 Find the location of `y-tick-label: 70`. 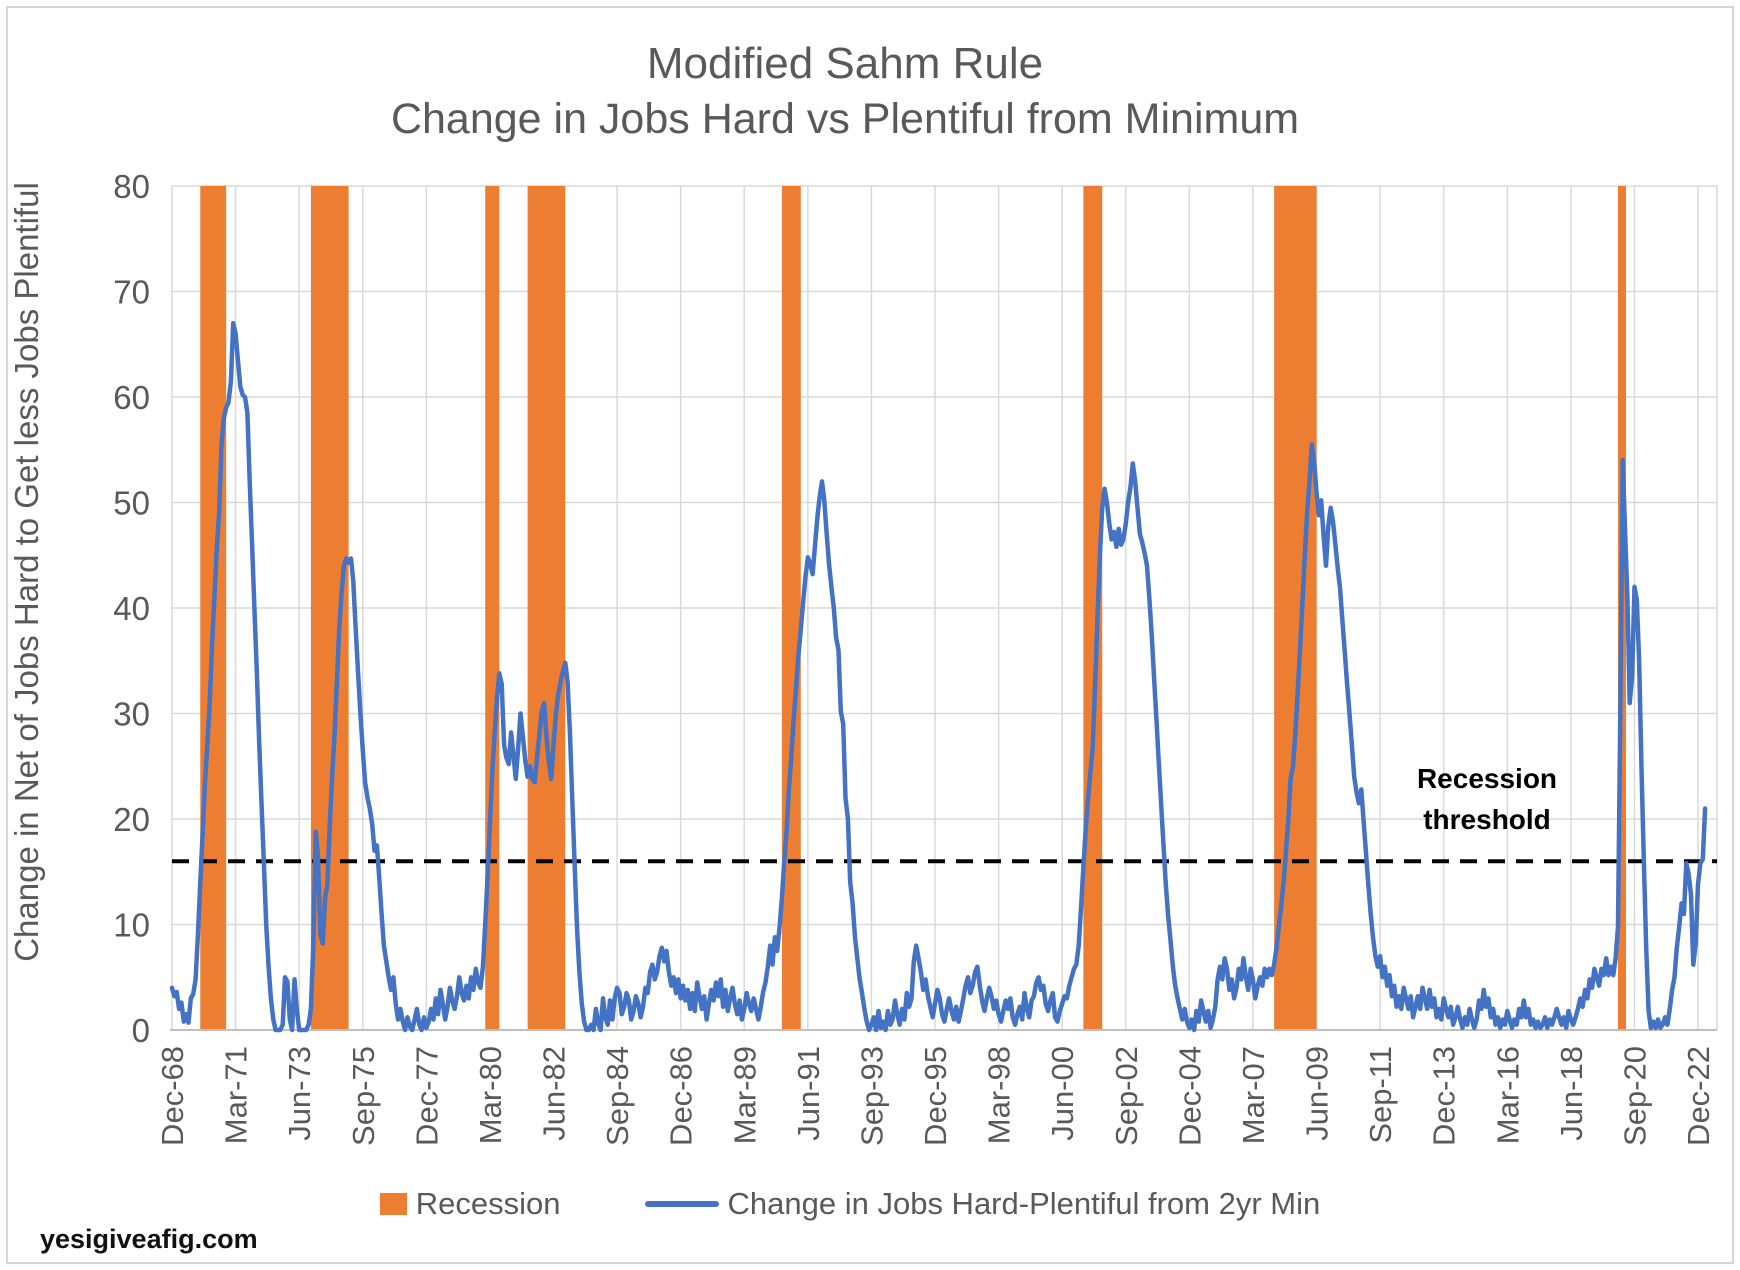

y-tick-label: 70 is located at coordinates (131, 292).